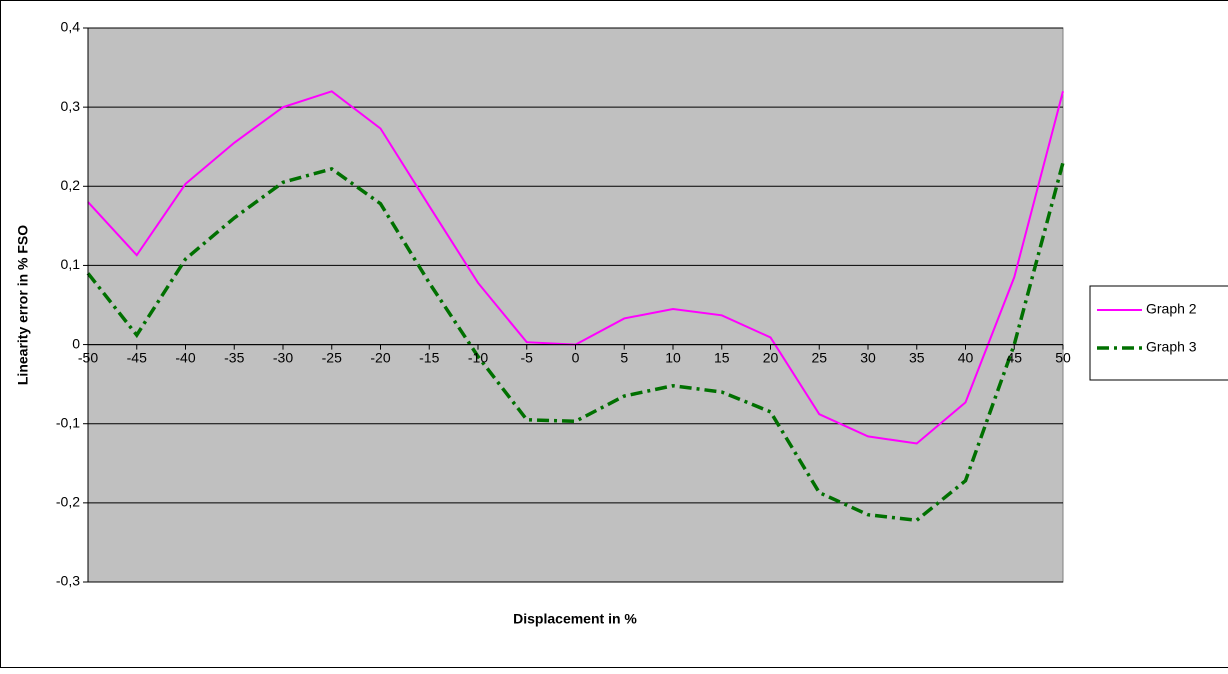  I want to click on x-tick-label: 0, so click(576, 357).